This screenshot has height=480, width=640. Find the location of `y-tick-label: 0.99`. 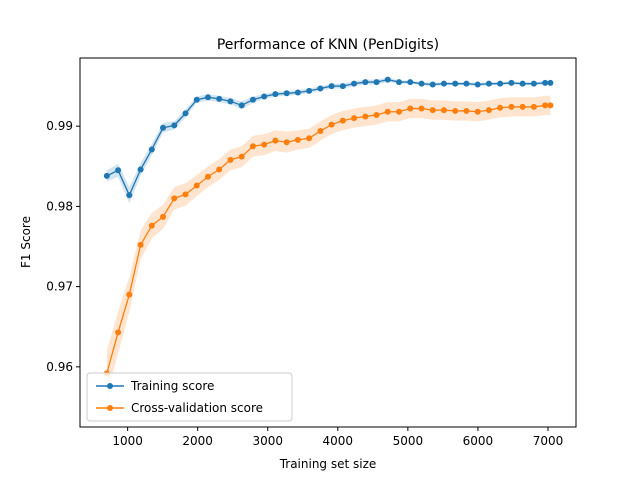

y-tick-label: 0.99 is located at coordinates (59, 126).